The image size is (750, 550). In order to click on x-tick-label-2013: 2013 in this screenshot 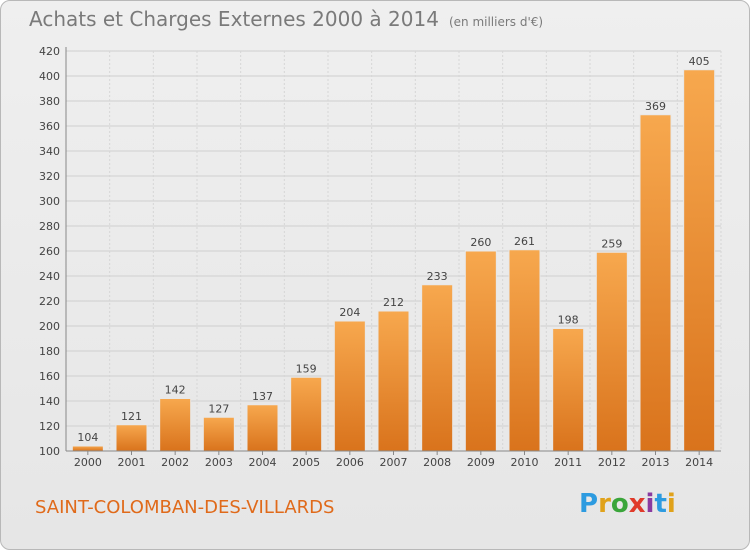, I will do `click(656, 462)`.